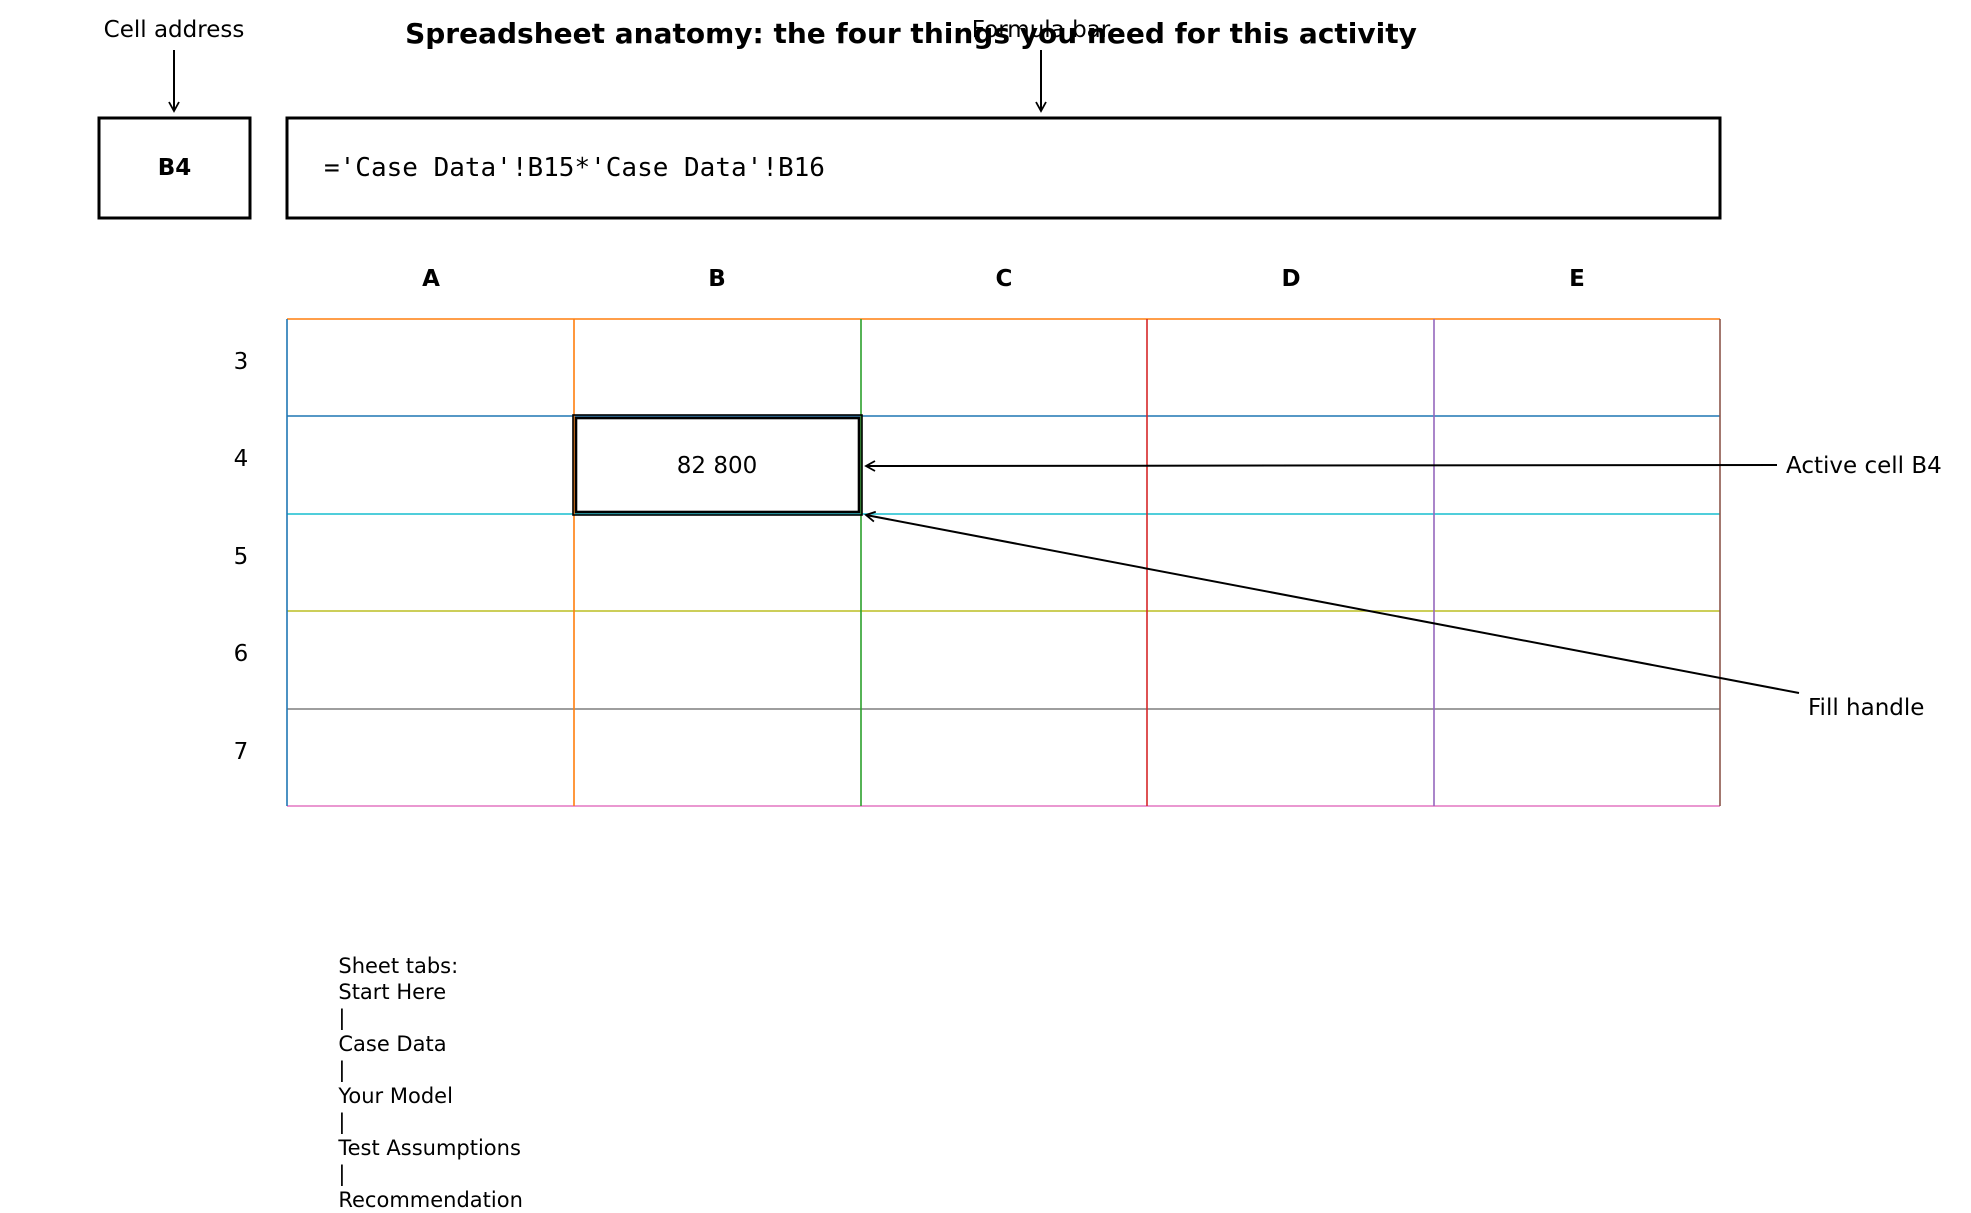  I want to click on sheet-tab-start-here: Start Here, so click(392, 992).